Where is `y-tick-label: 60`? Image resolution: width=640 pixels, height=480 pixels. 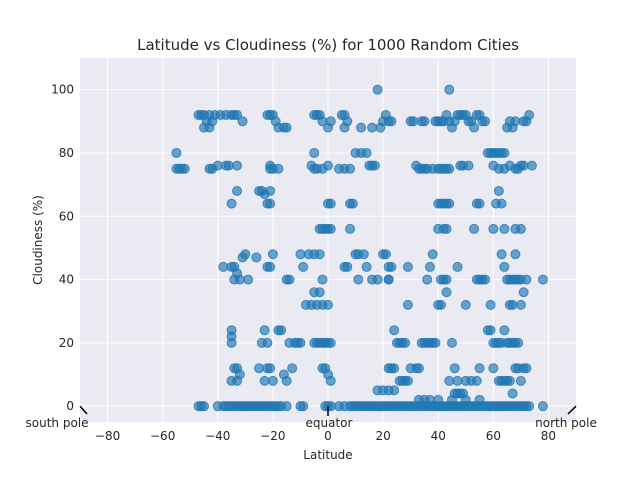
y-tick-label: 60 is located at coordinates (66, 216).